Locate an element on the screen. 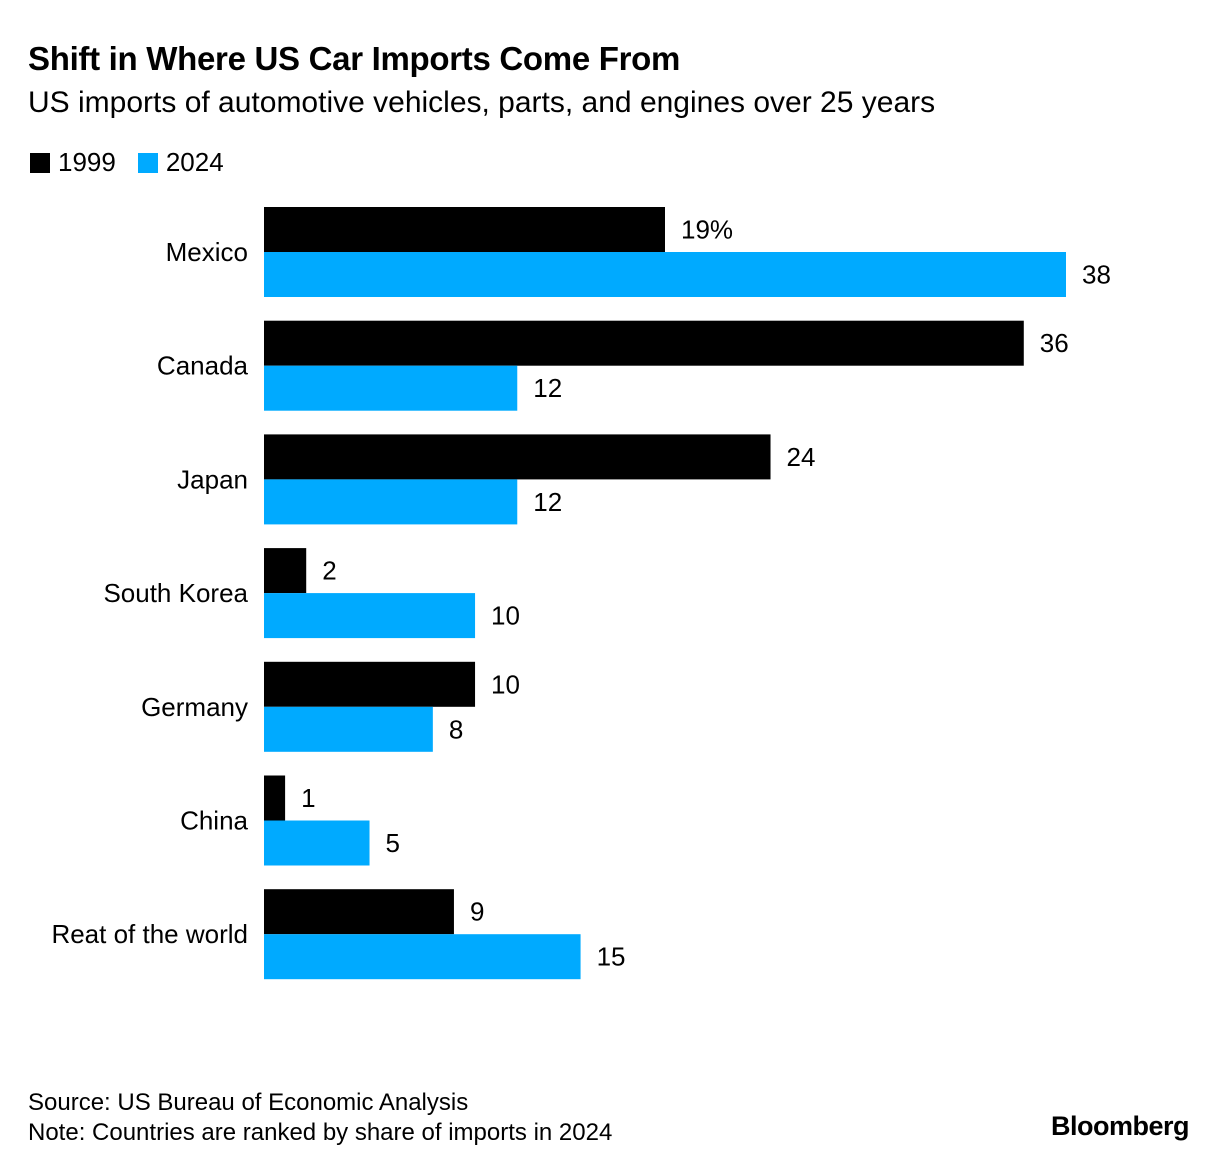 This screenshot has width=1229, height=1172. legend-item-1999: 1999 is located at coordinates (73, 162).